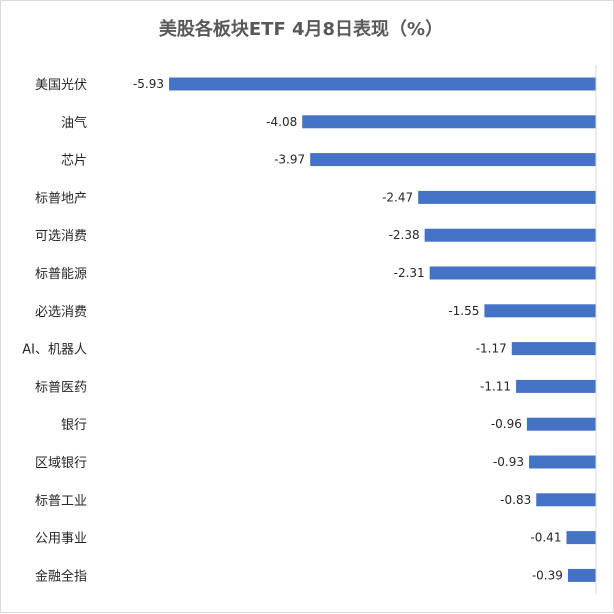 Image resolution: width=614 pixels, height=614 pixels. What do you see at coordinates (404, 235) in the screenshot?
I see `value-label: -2.38` at bounding box center [404, 235].